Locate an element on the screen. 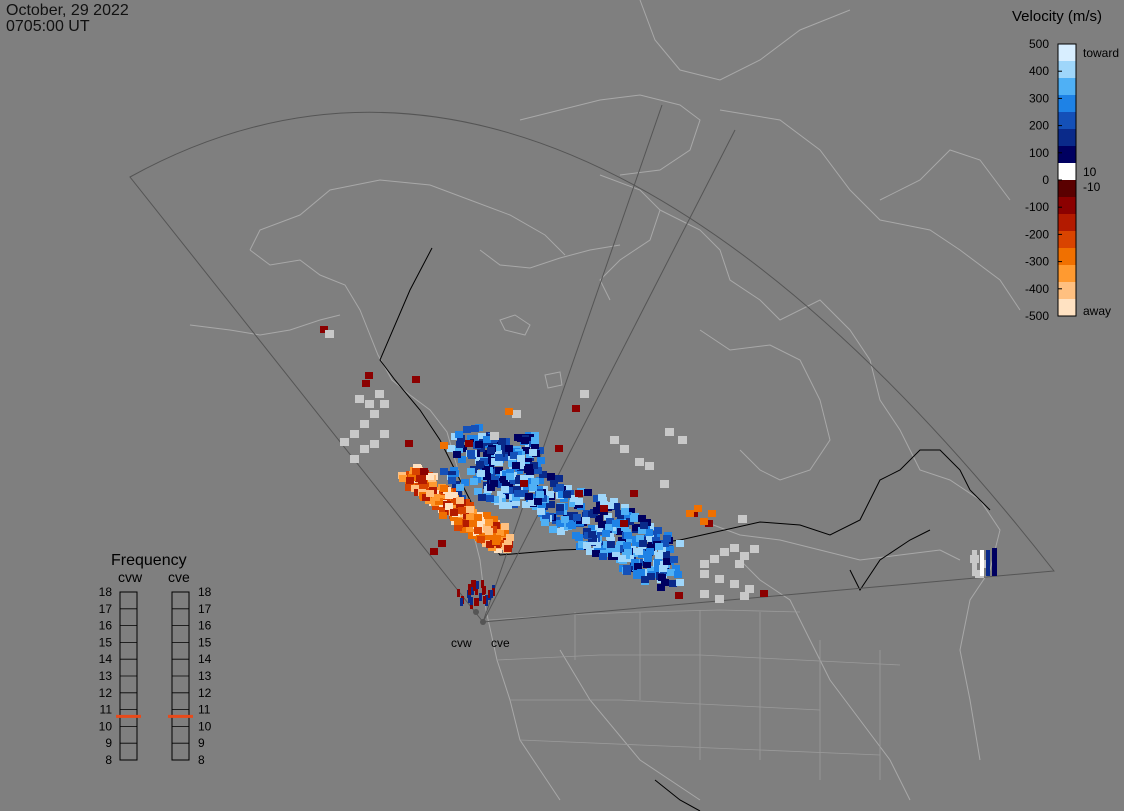  frequency-col-east: cve is located at coordinates (179, 577).